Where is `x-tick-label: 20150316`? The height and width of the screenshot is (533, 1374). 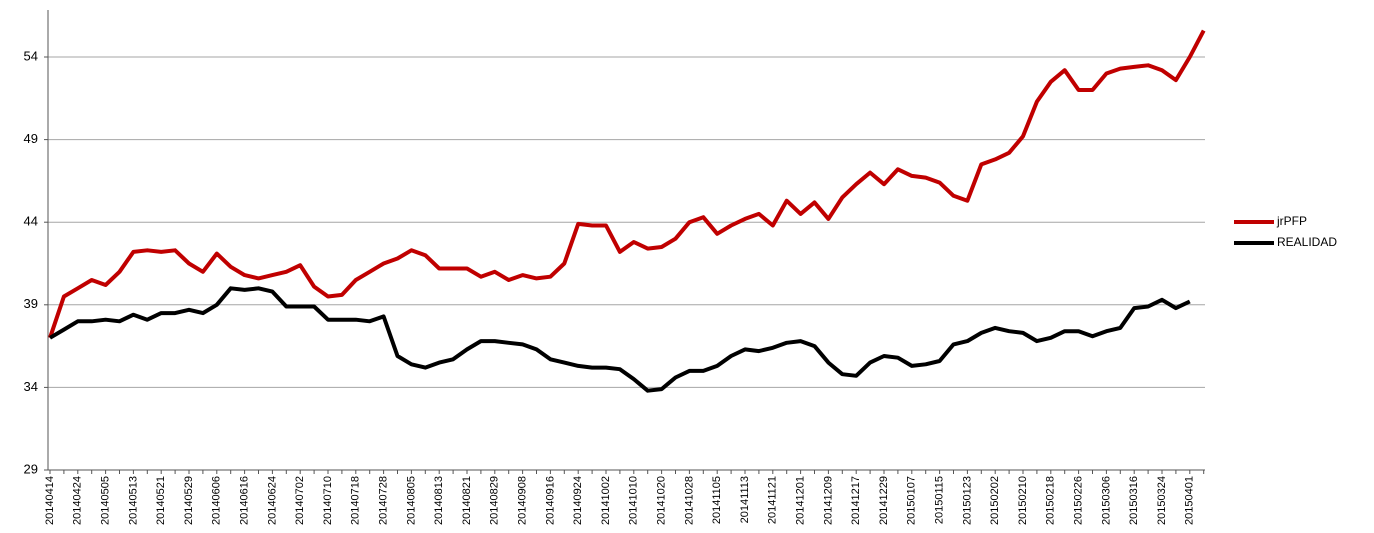 x-tick-label: 20150316 is located at coordinates (1134, 500).